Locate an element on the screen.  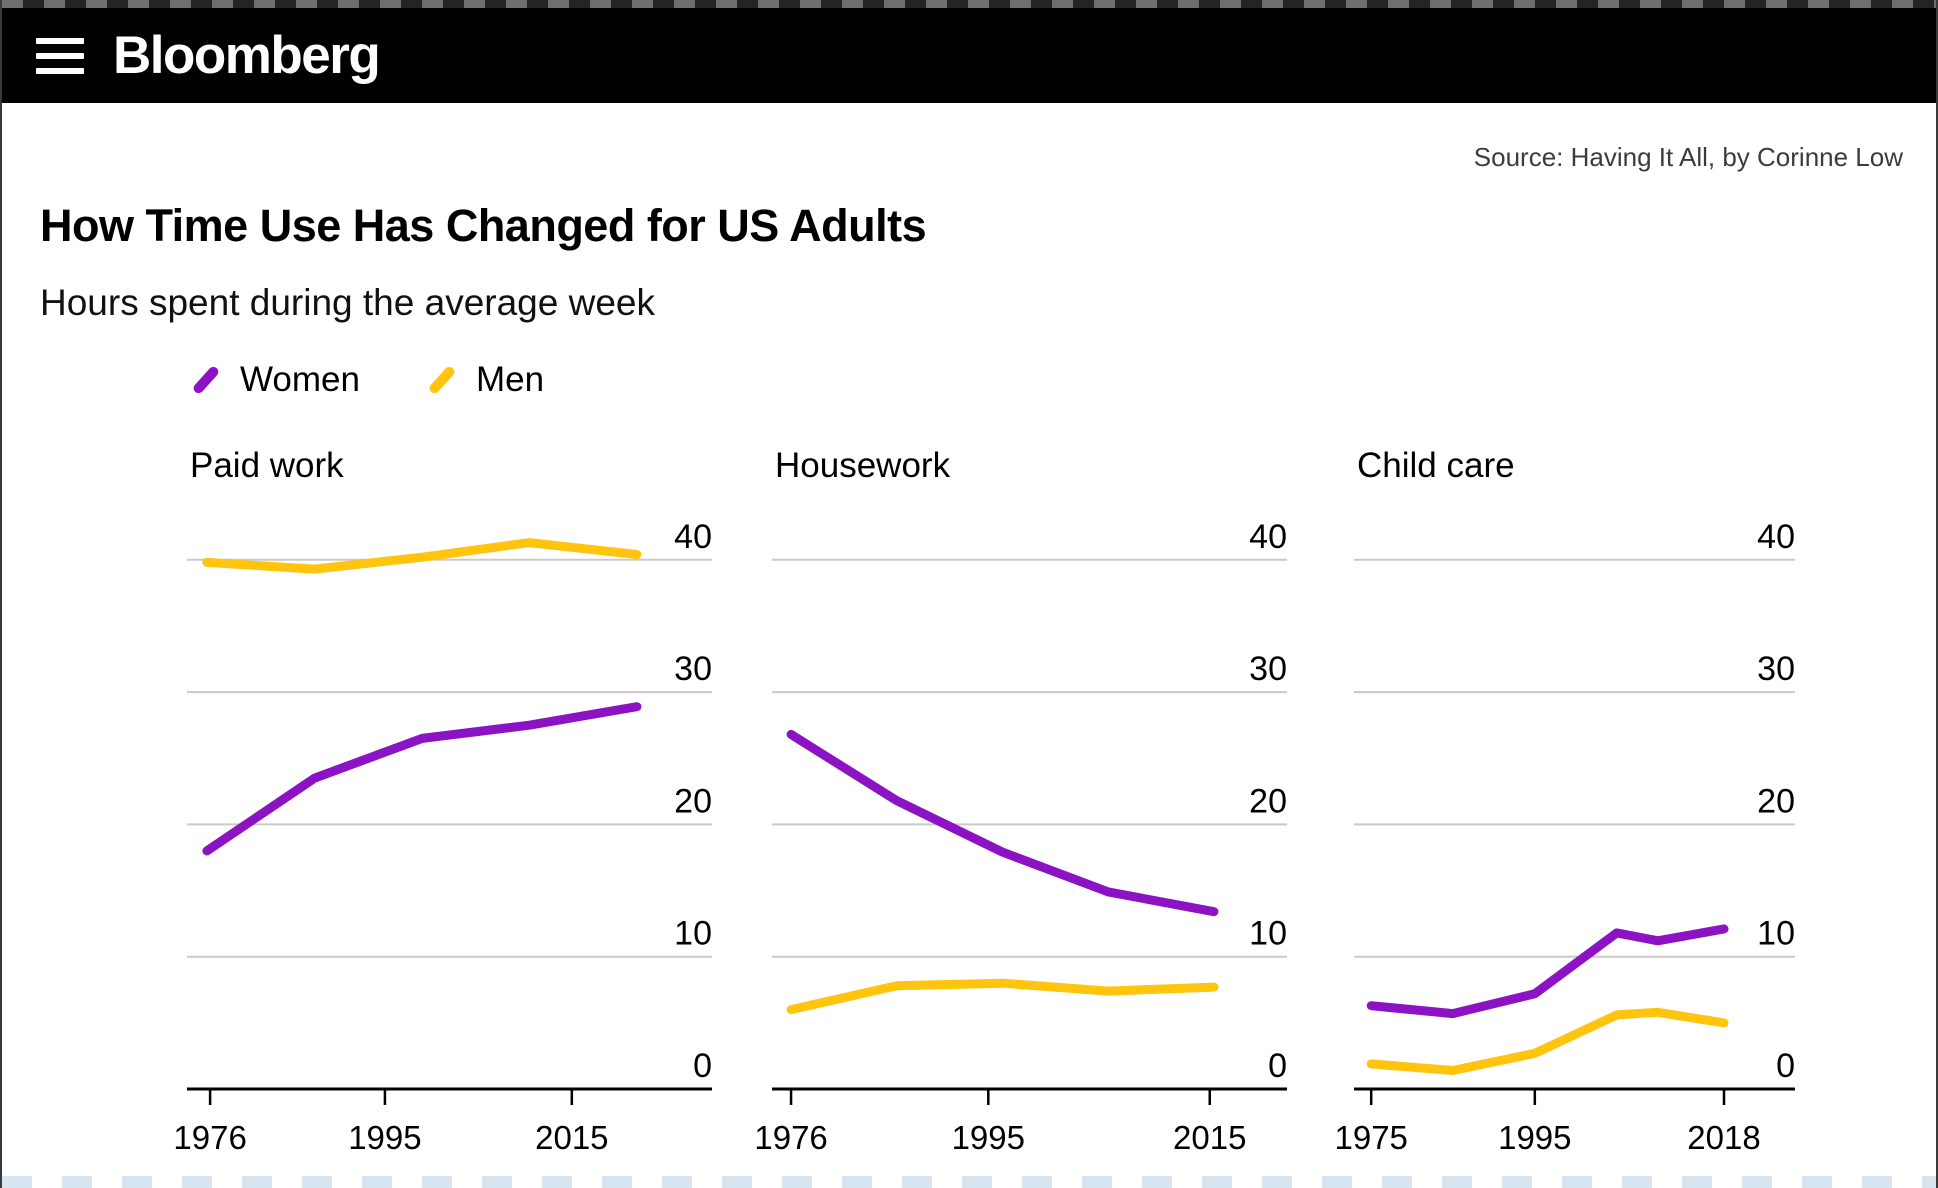
hamburger-icon is located at coordinates (61, 55).